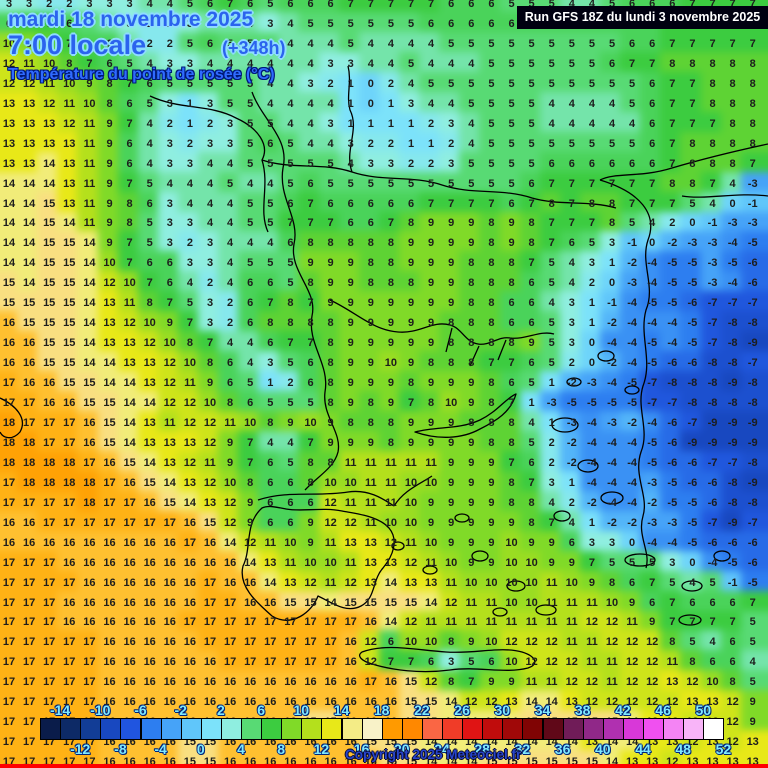 This screenshot has width=768, height=768. What do you see at coordinates (77, 45) in the screenshot?
I see `local-time-heading: 7:00 locale` at bounding box center [77, 45].